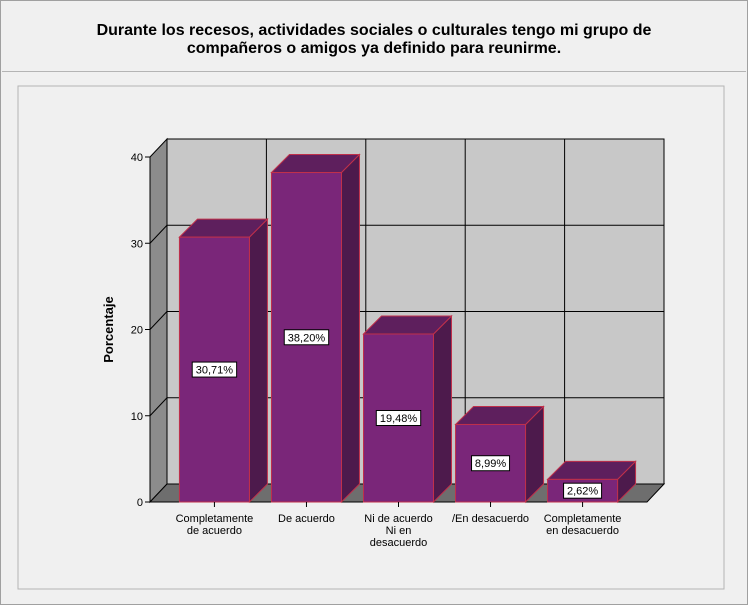  I want to click on x-tick-label: de acuerdo, so click(214, 531).